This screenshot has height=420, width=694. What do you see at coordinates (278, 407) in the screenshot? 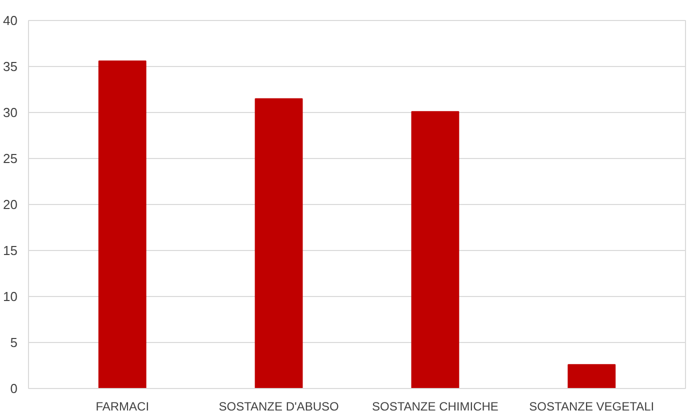
I see `x-tick-label: SOSTANZE D'ABUSO` at bounding box center [278, 407].